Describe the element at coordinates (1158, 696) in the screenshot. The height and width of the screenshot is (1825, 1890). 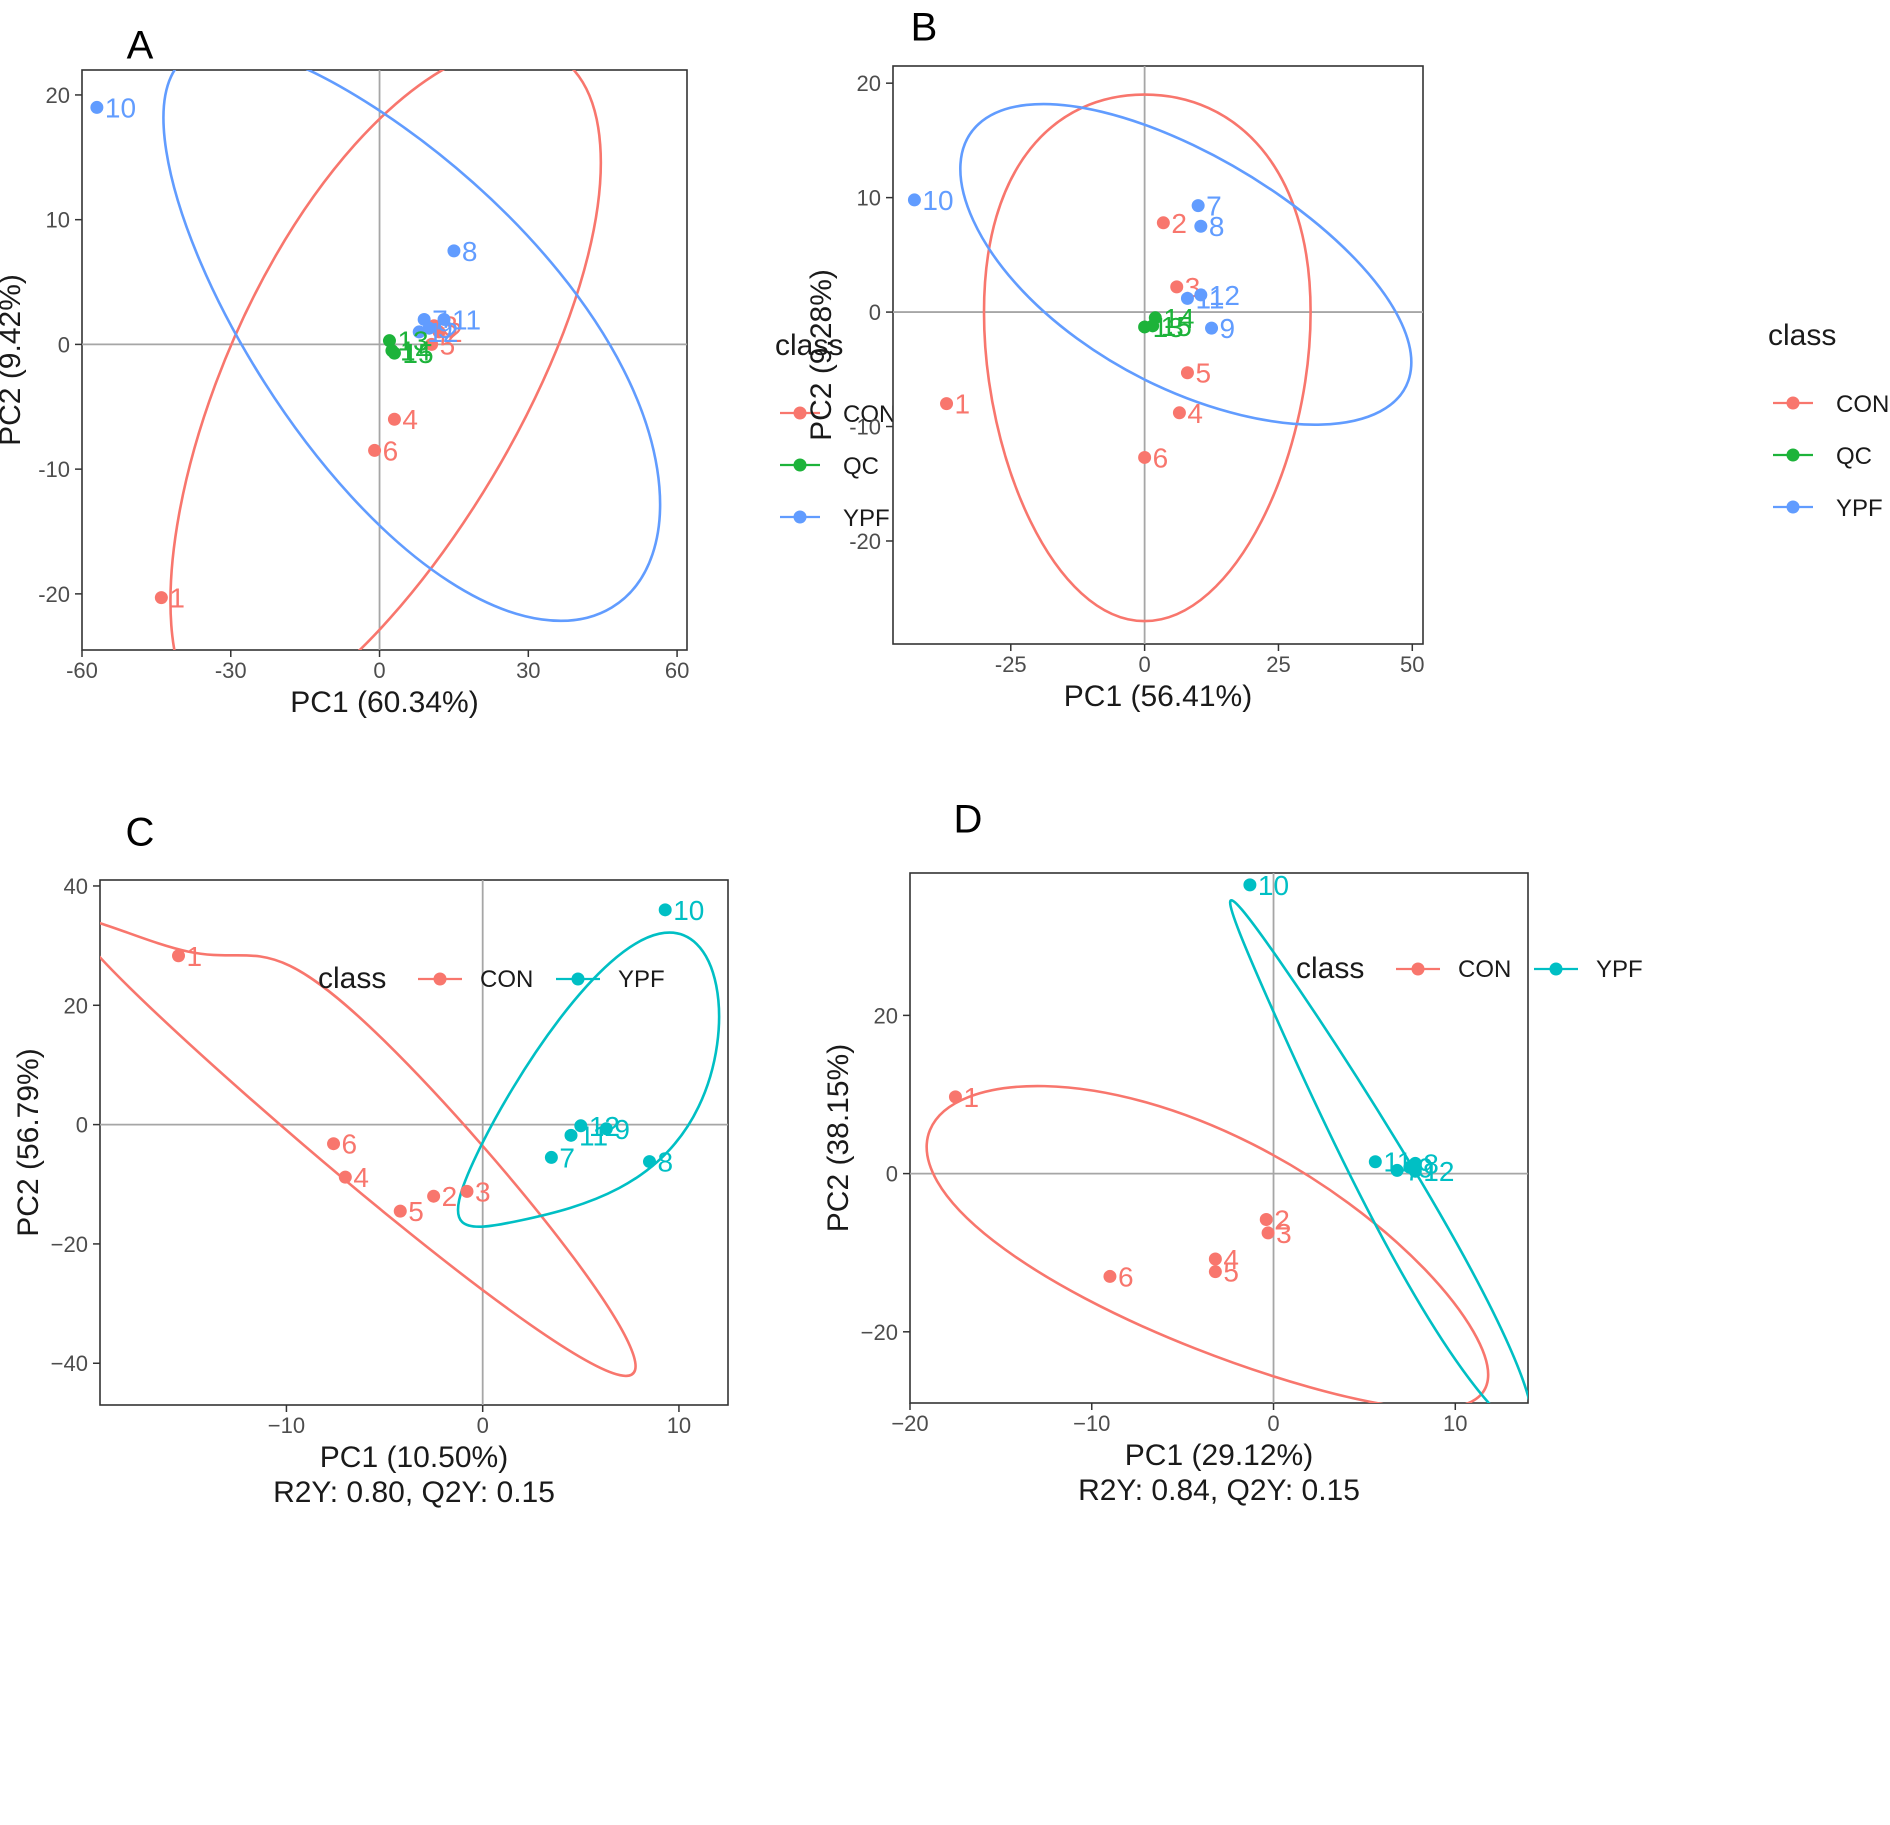
I see `x-axis-label: PC1 (56.41%)` at that location.